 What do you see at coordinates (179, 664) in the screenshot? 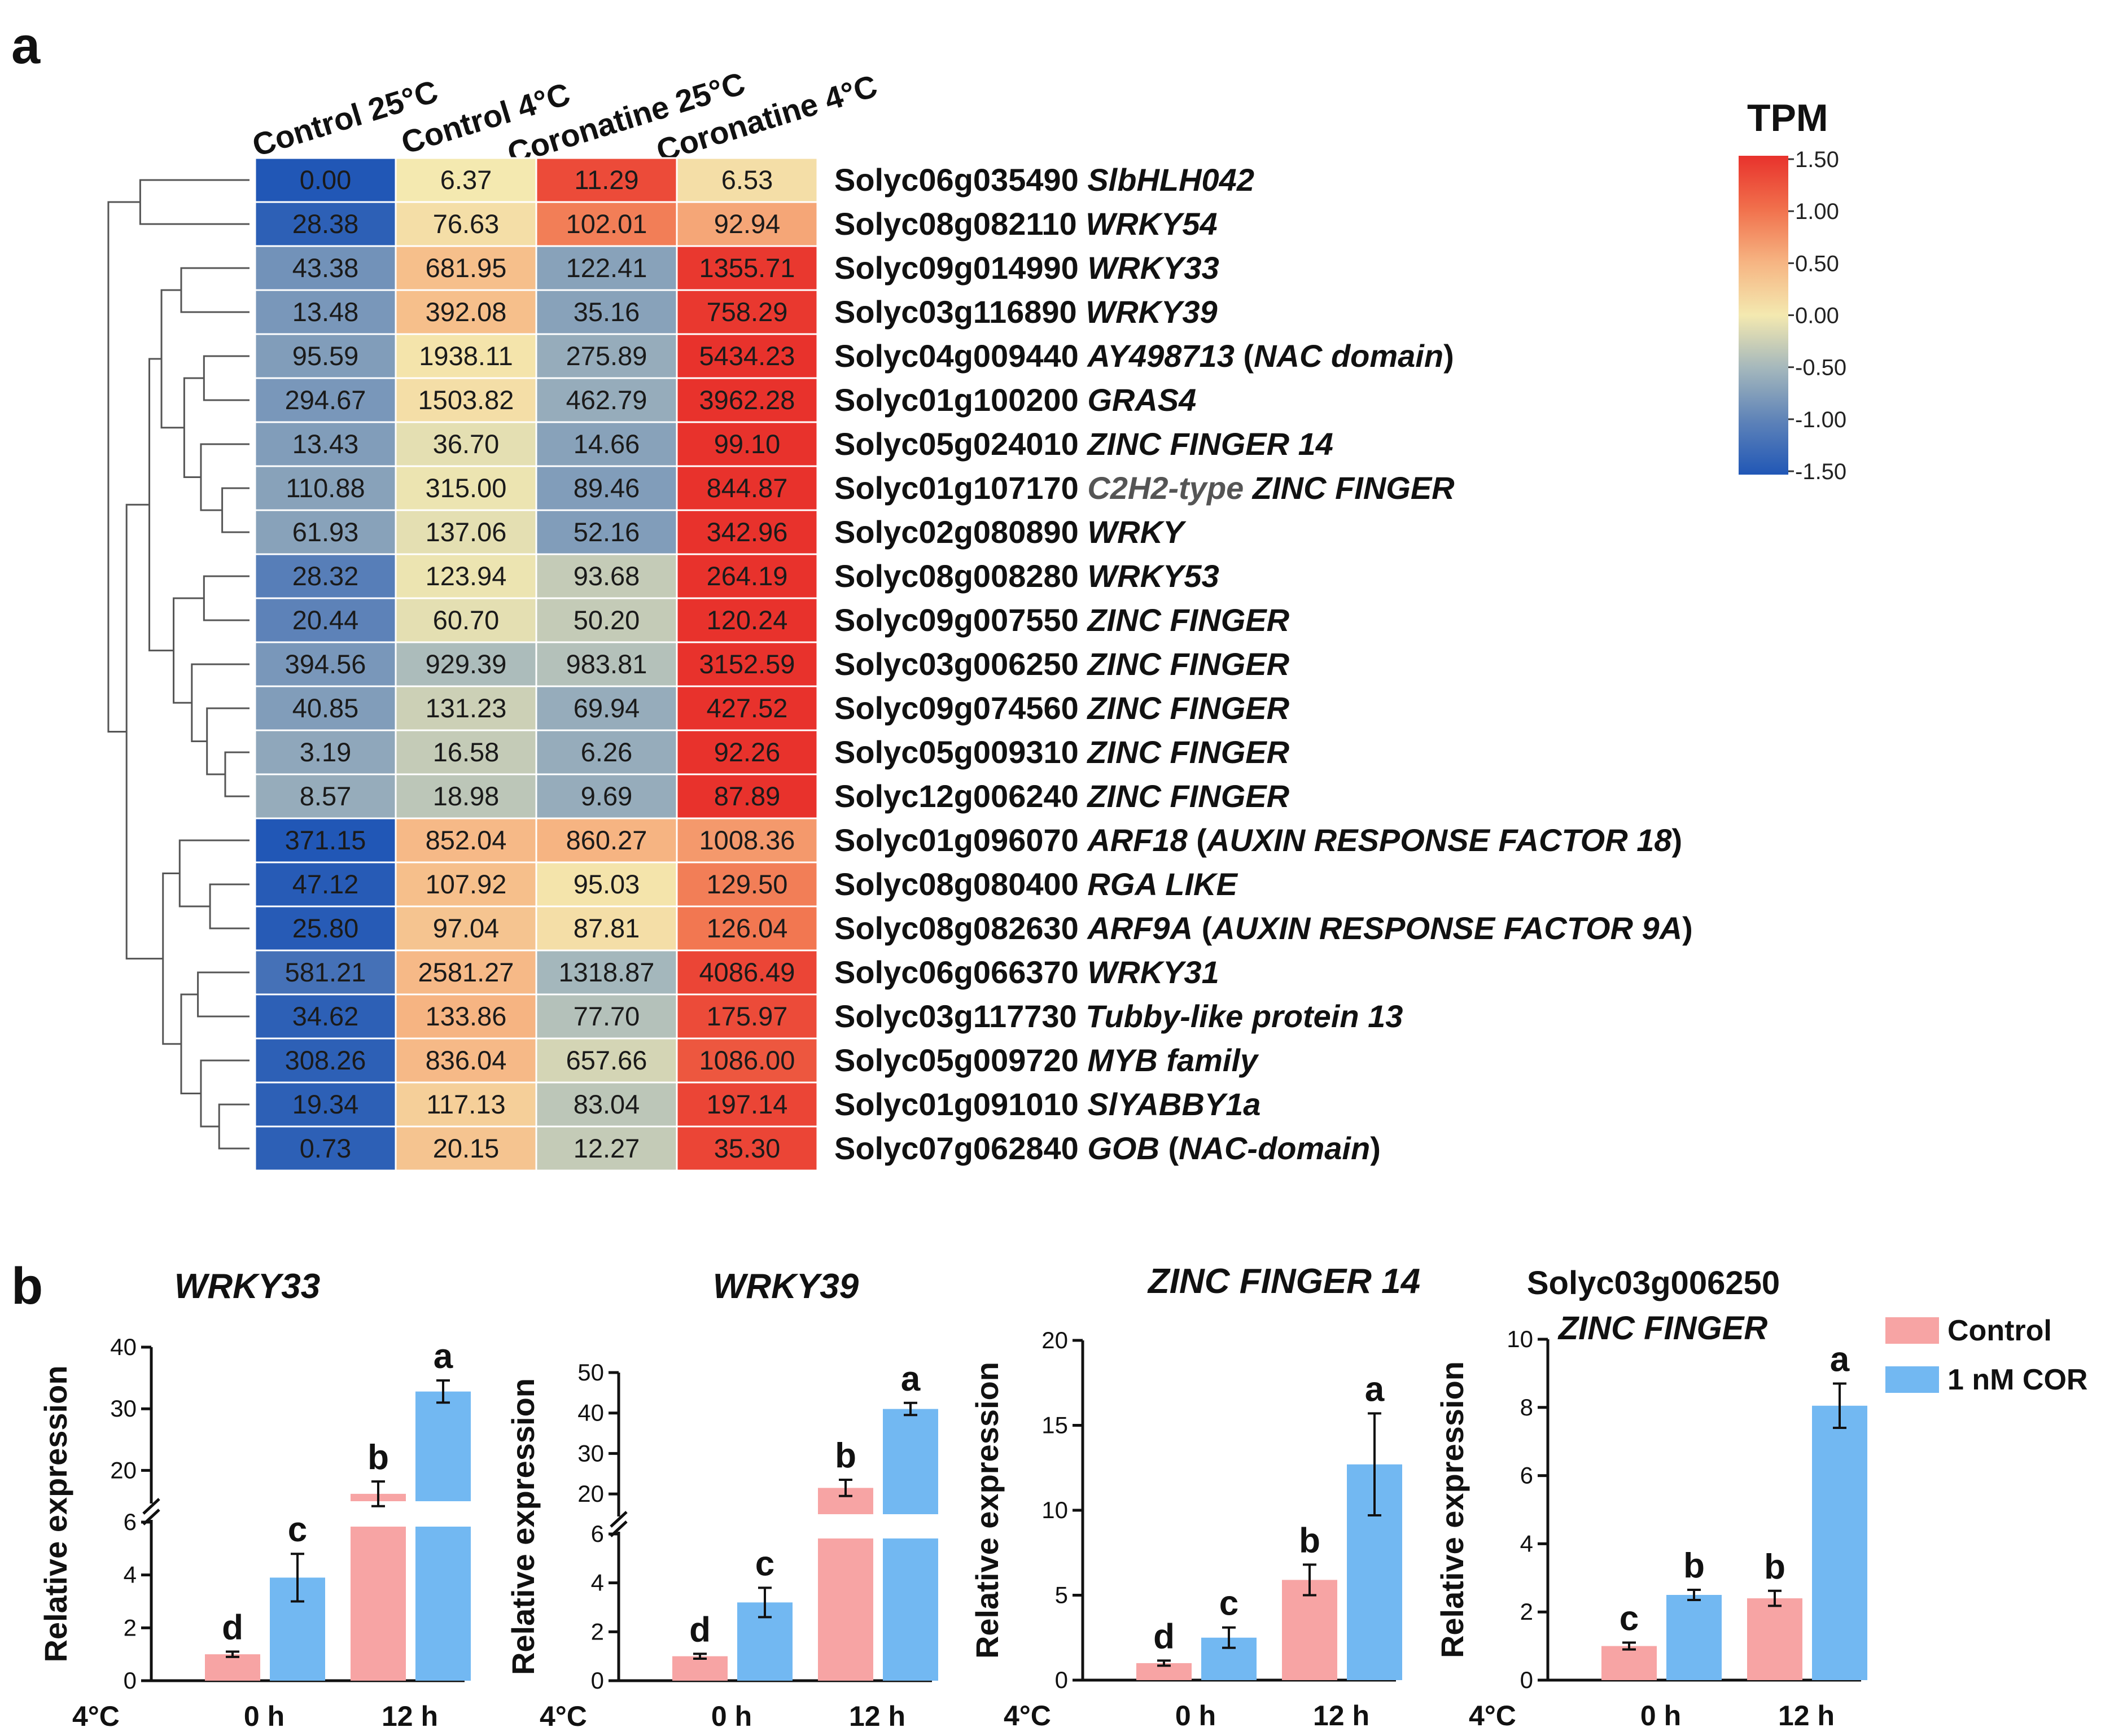
I see `dendrogram` at bounding box center [179, 664].